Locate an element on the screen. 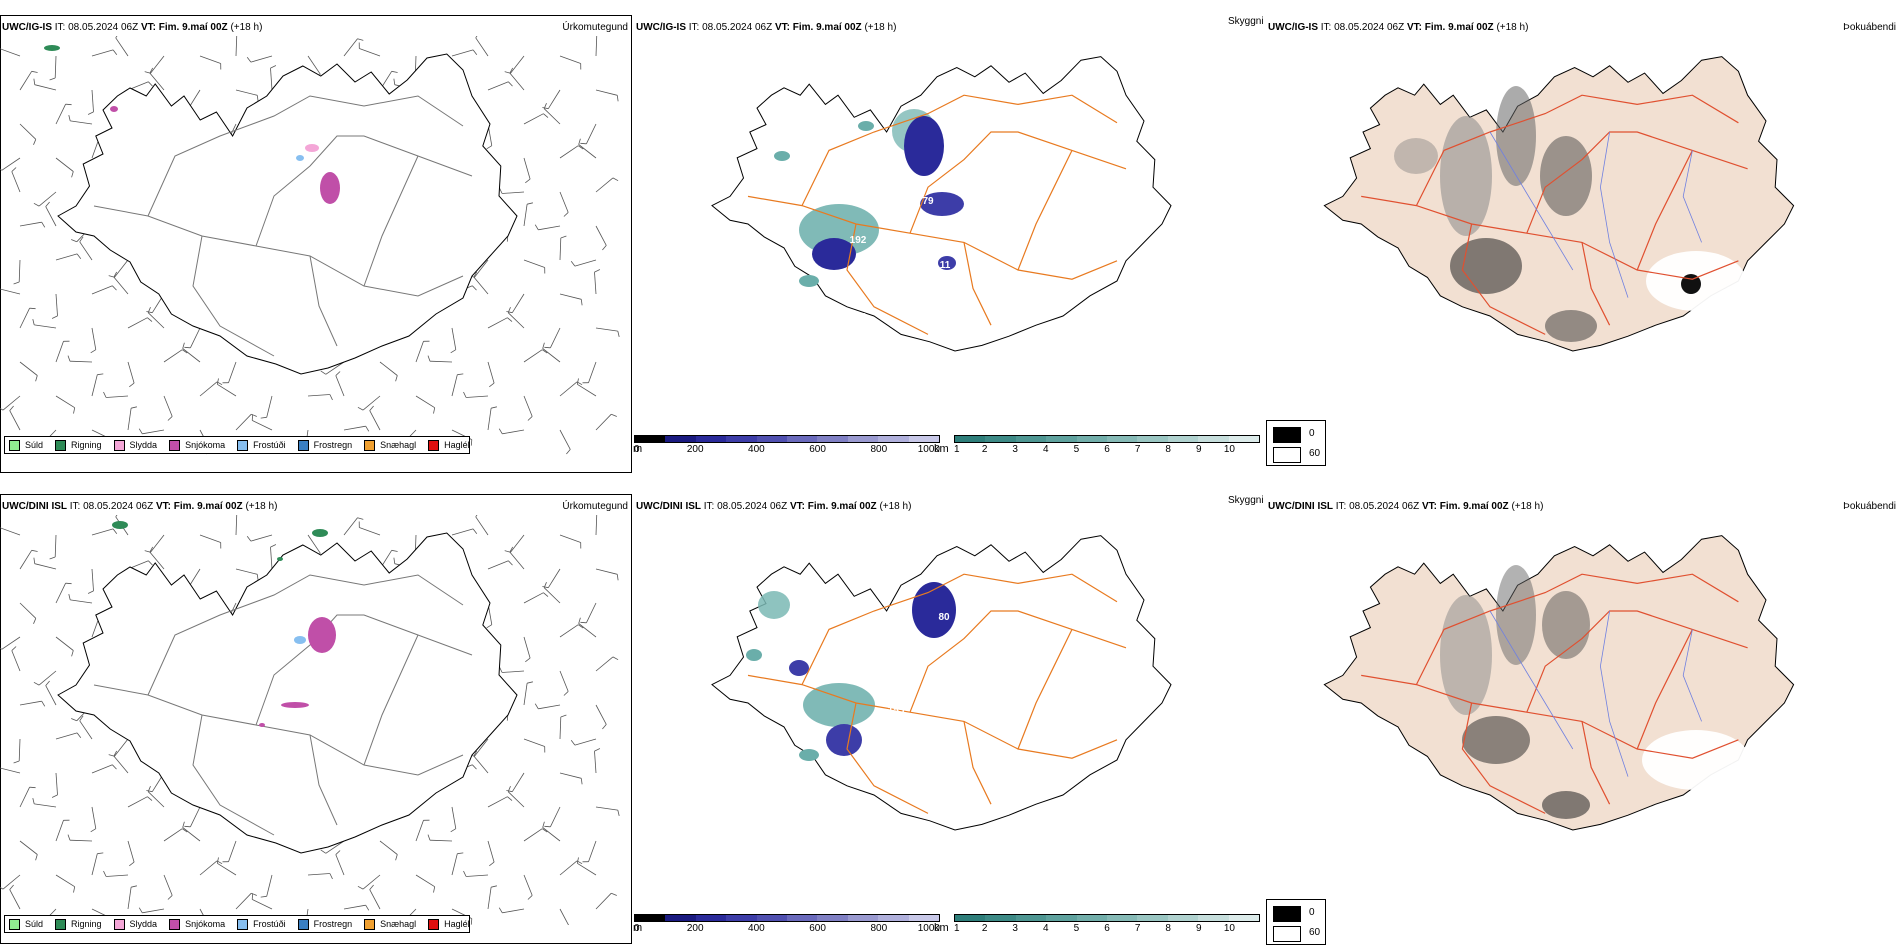  vt-label: VT: is located at coordinates (1414, 27).